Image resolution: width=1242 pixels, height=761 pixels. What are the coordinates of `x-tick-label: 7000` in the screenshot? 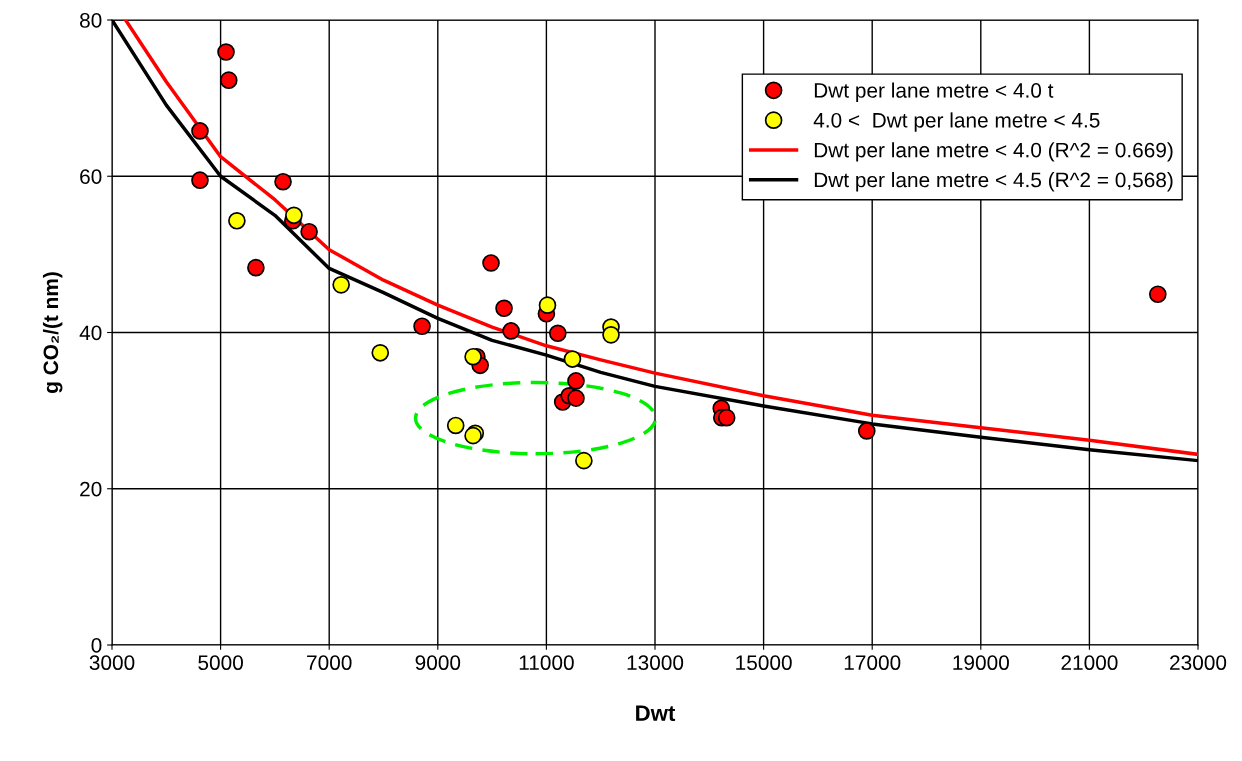 It's located at (329, 663).